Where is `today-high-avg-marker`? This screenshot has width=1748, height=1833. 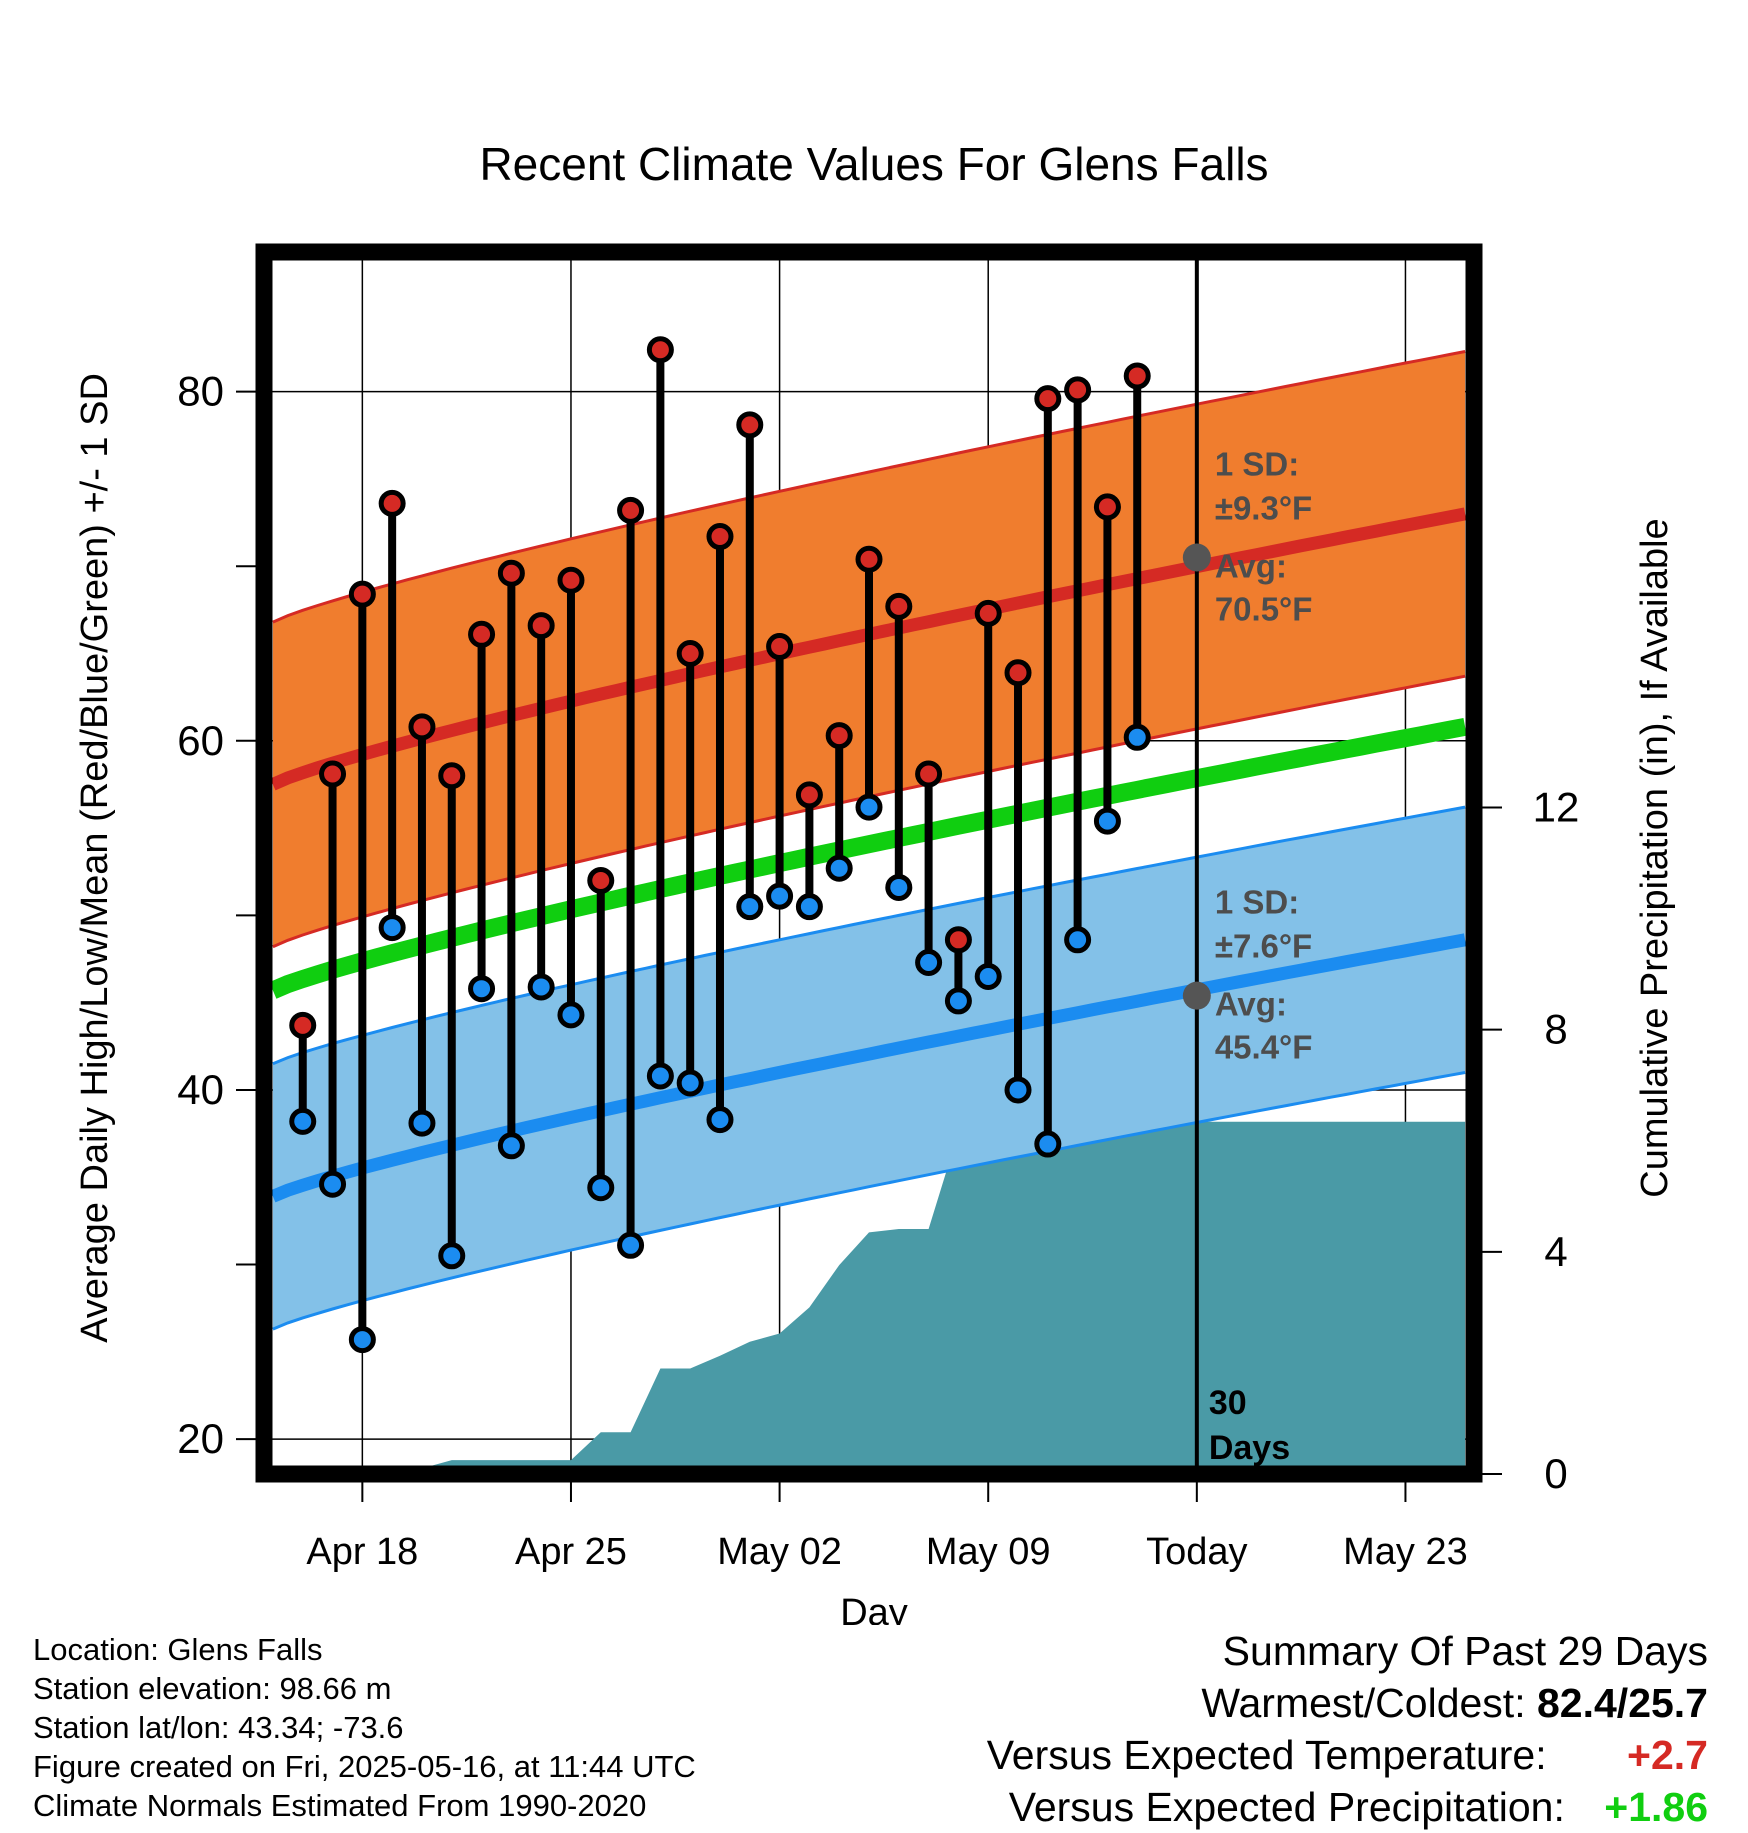
today-high-avg-marker is located at coordinates (1196, 557).